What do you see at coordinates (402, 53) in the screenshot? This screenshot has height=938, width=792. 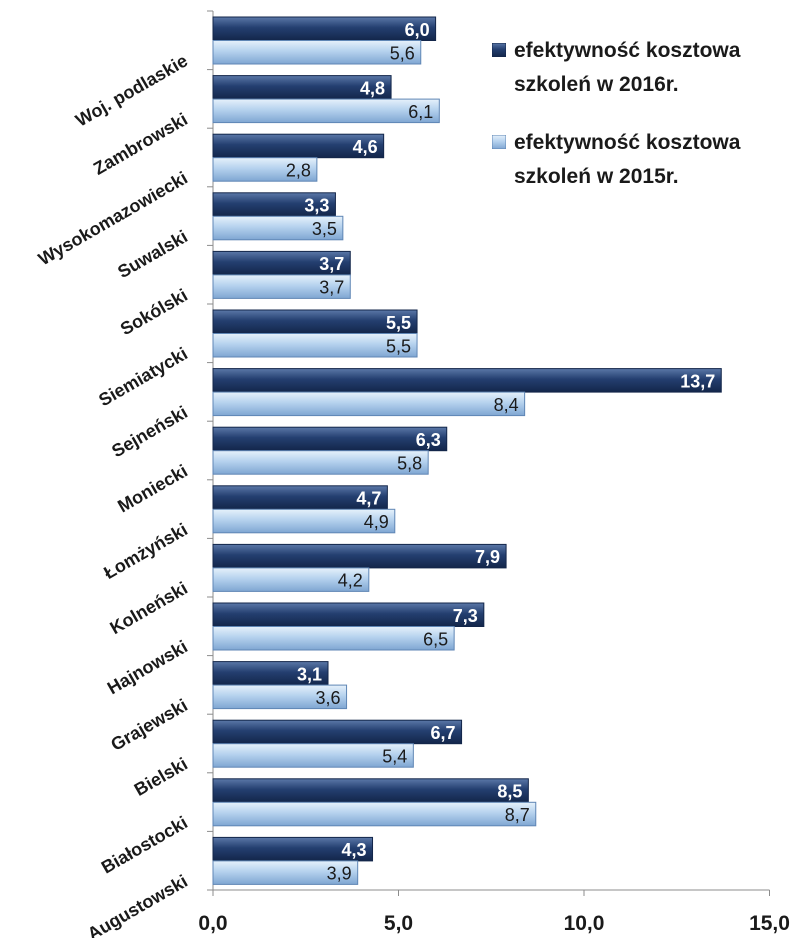 I see `data-label-2015: 5,6` at bounding box center [402, 53].